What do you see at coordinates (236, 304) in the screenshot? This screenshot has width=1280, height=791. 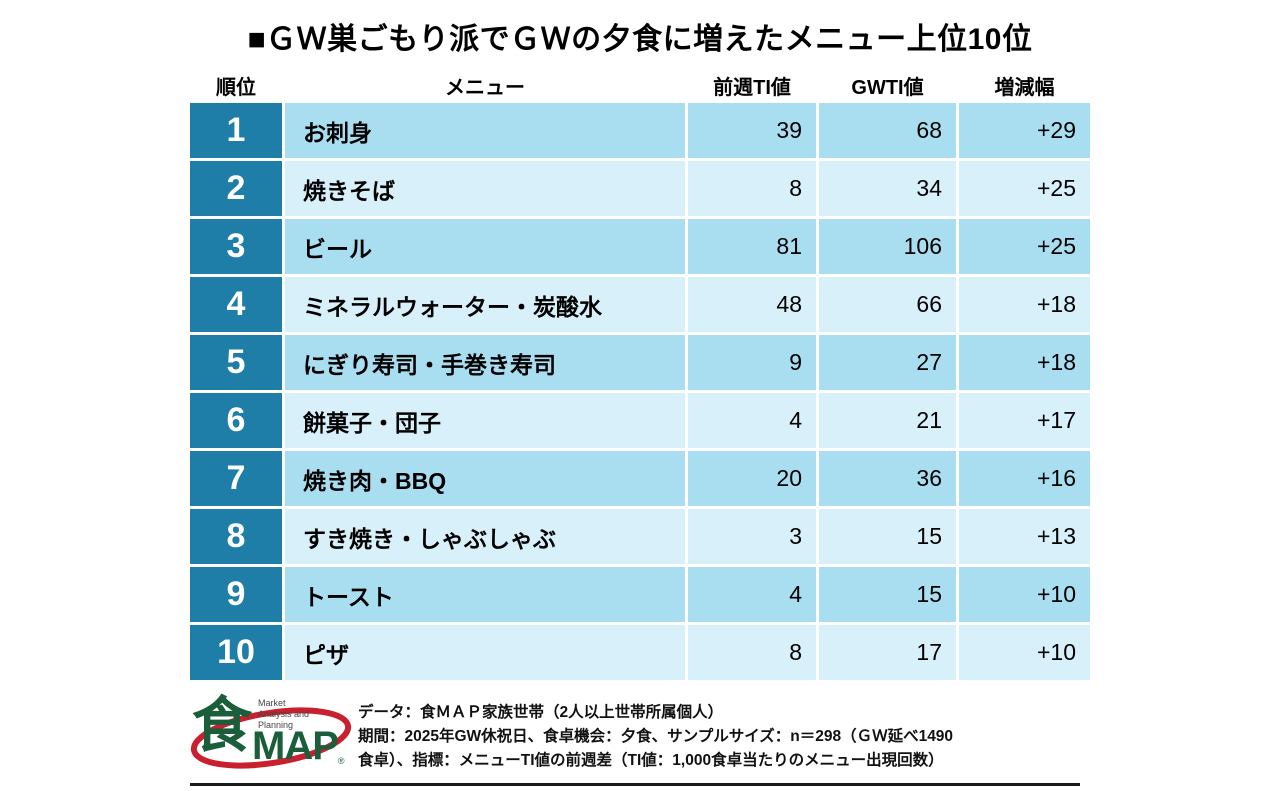 I see `rank-cell: 4` at bounding box center [236, 304].